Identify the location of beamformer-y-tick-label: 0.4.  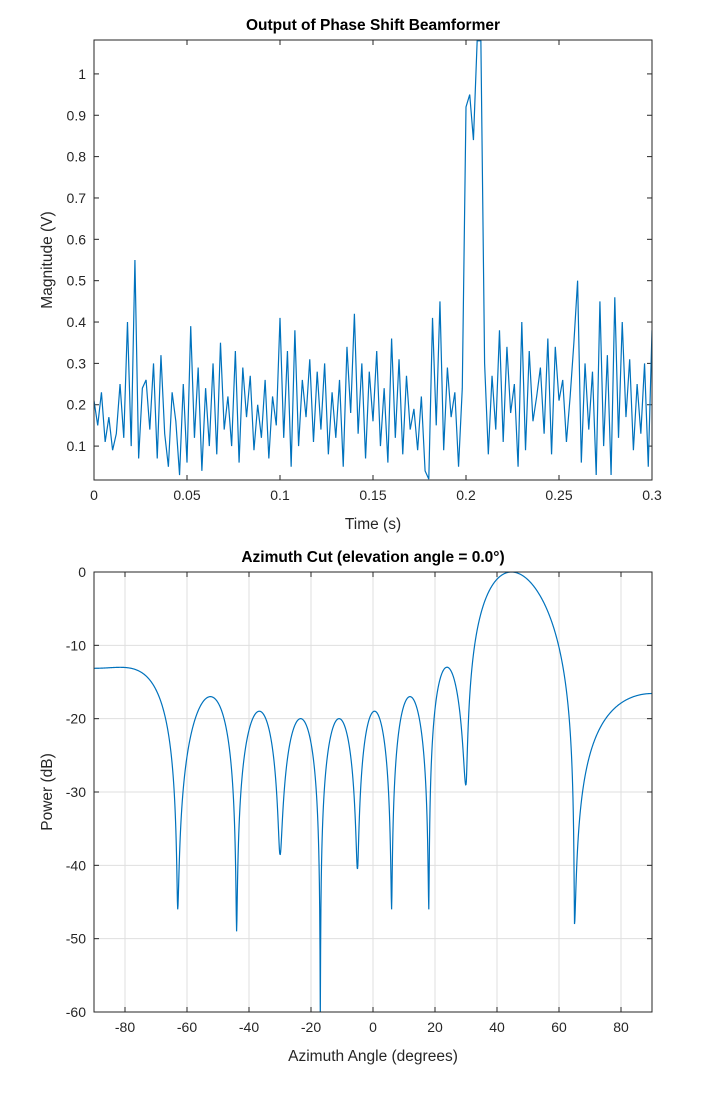
(77, 322).